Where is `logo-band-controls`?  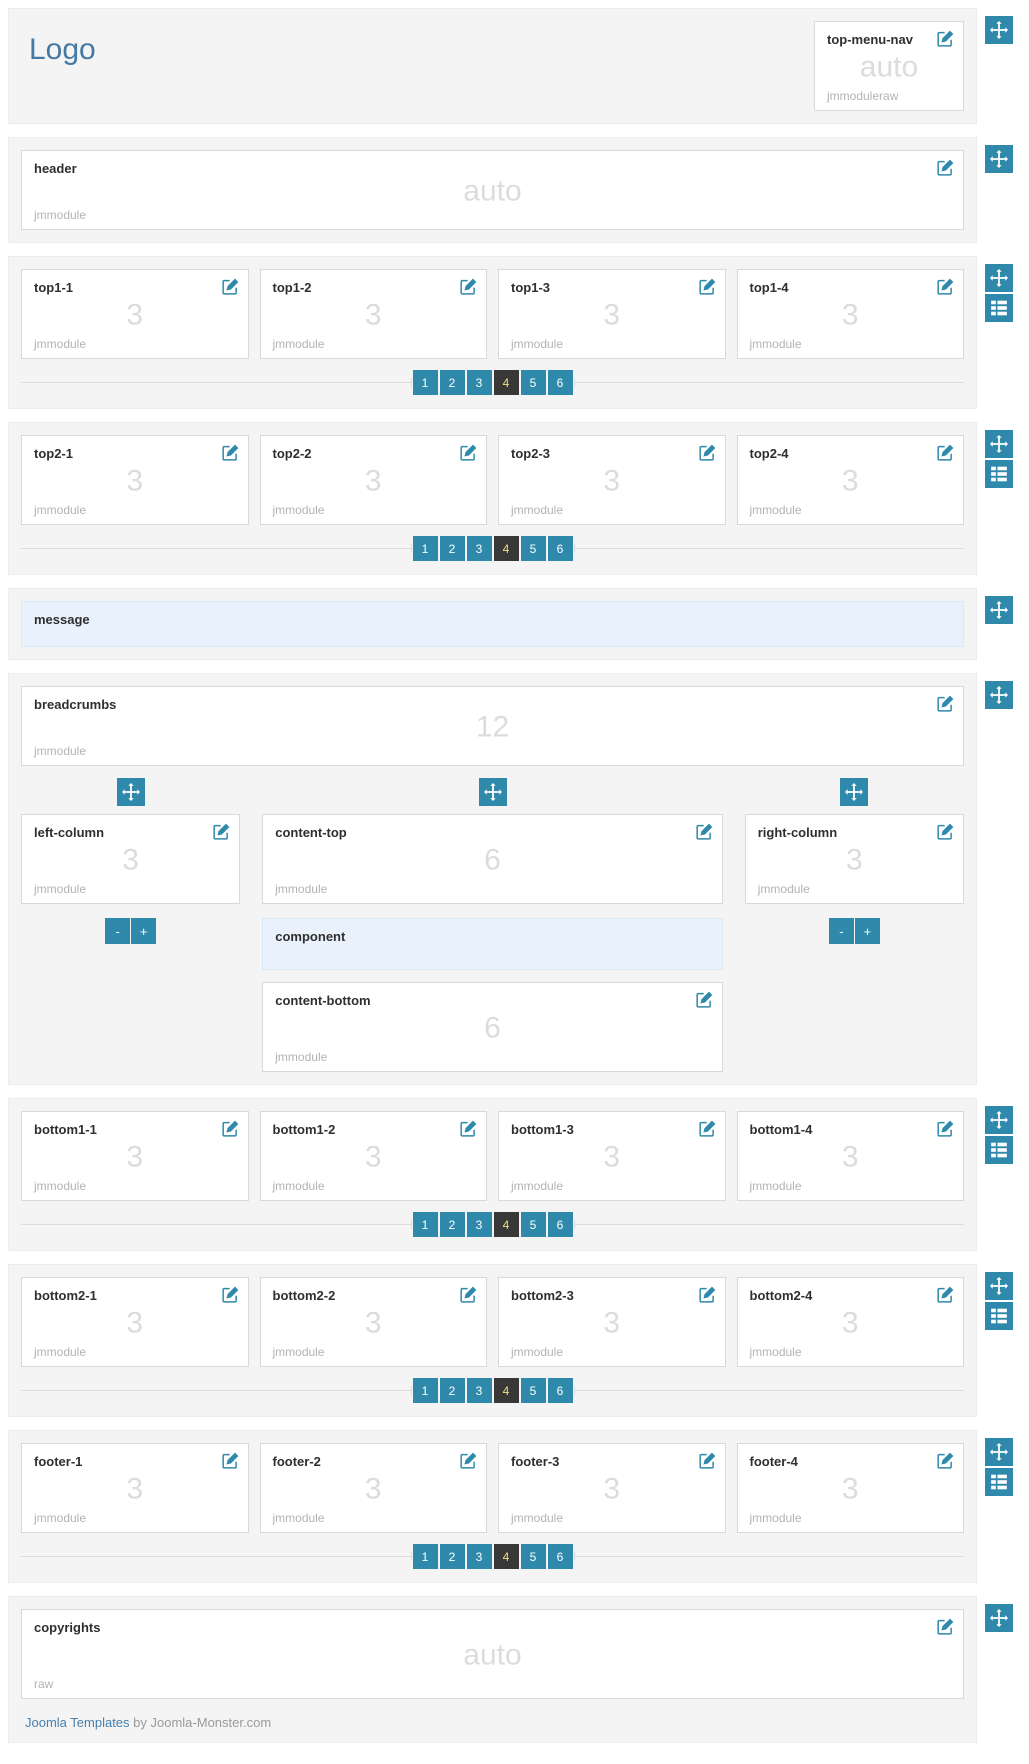 logo-band-controls is located at coordinates (999, 30).